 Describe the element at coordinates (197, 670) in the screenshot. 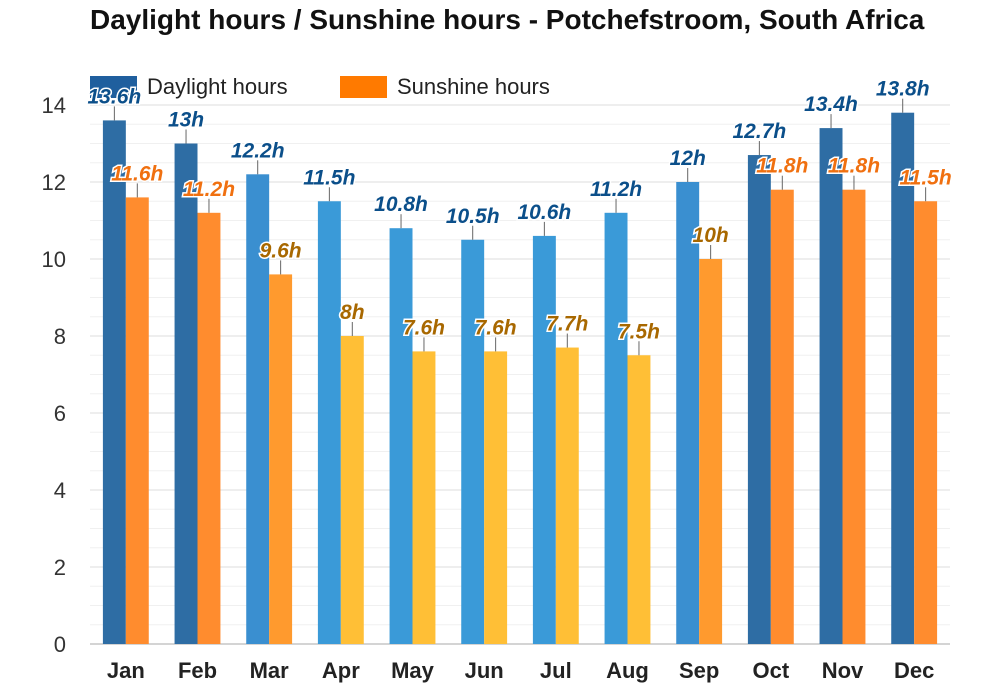

I see `x-tick-label: Feb` at that location.